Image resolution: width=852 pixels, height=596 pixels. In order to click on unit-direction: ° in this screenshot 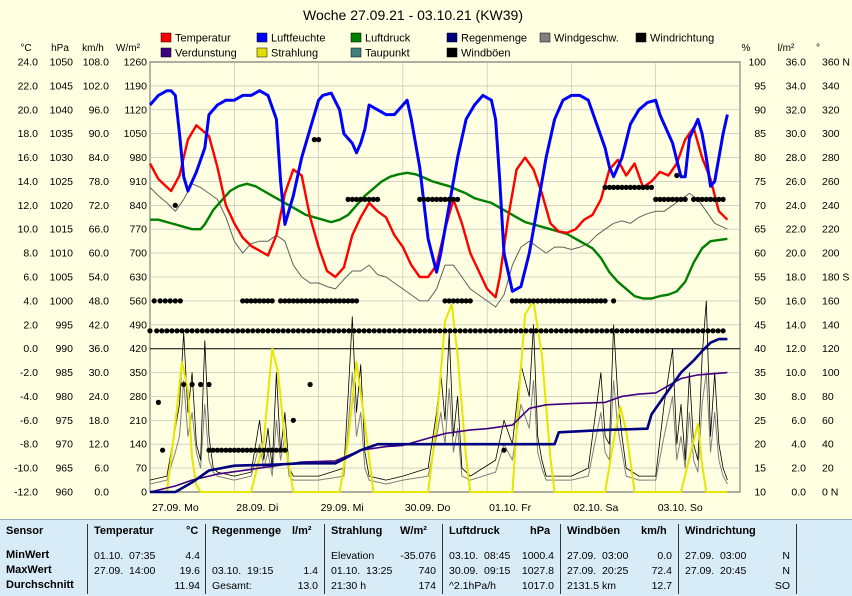, I will do `click(818, 48)`.